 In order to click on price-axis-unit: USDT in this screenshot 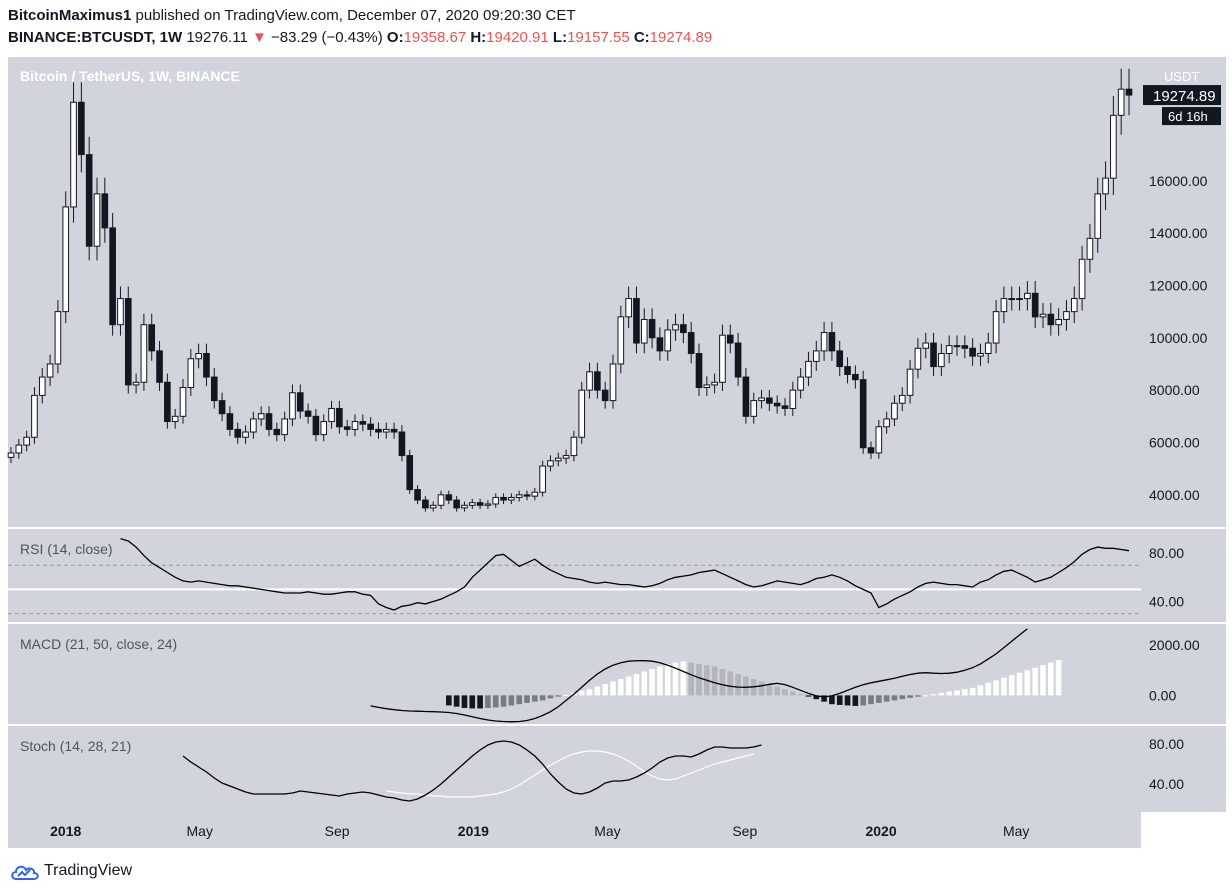, I will do `click(1181, 76)`.